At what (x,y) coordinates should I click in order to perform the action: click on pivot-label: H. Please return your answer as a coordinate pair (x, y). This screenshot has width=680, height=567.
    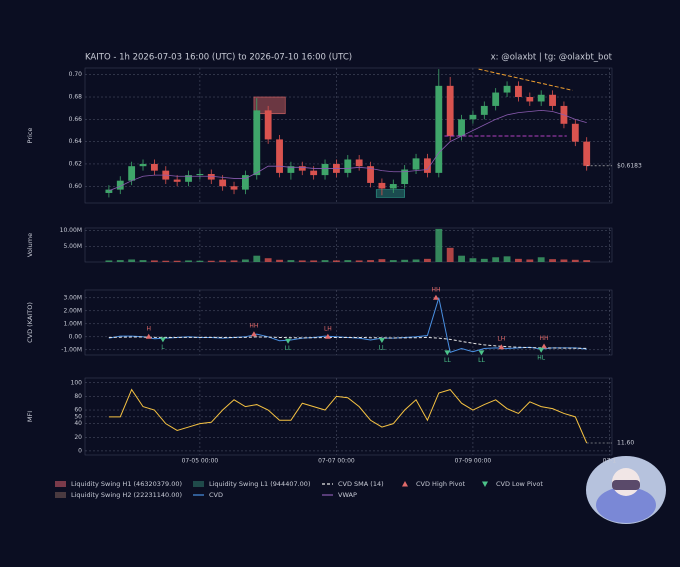
    Looking at the image, I should click on (148, 328).